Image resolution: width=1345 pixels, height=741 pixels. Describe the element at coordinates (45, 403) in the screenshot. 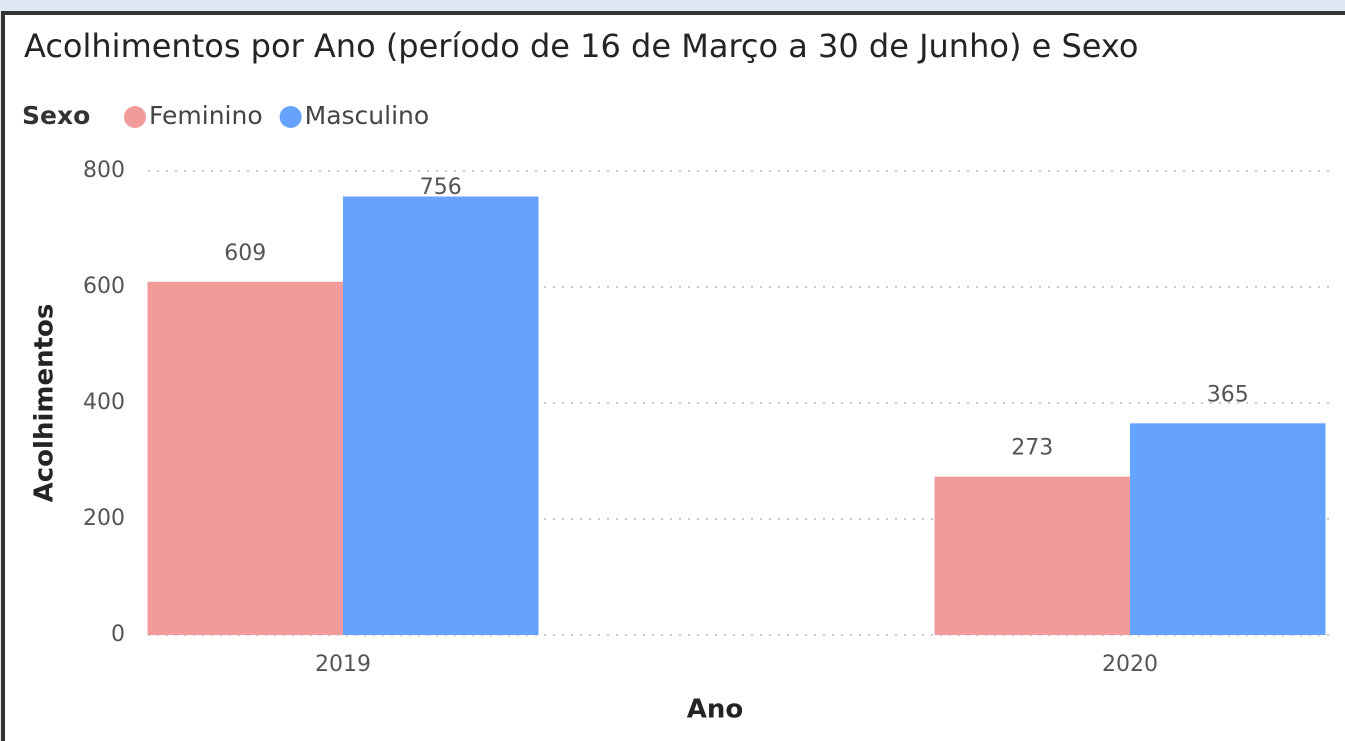

I see `y-axis-title: Acolhimentos` at that location.